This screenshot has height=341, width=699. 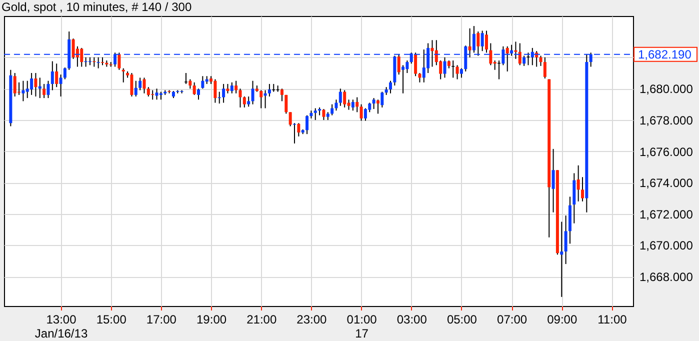 What do you see at coordinates (665, 54) in the screenshot?
I see `ref-line-label: 1,682.190` at bounding box center [665, 54].